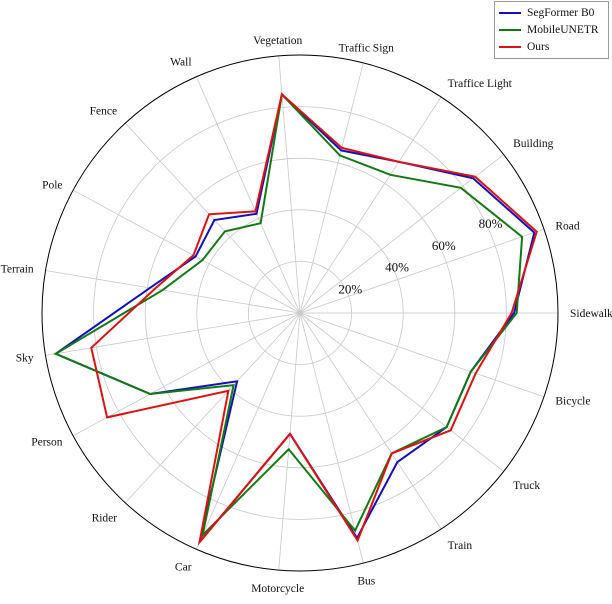 The width and height of the screenshot is (612, 604). I want to click on radial-tick-label: 20%, so click(350, 289).